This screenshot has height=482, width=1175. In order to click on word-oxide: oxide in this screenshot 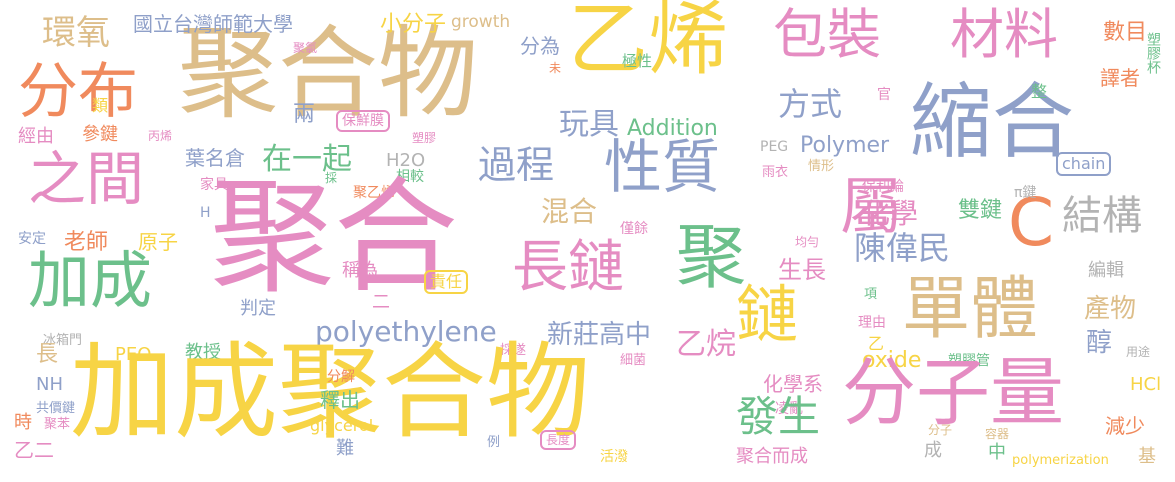, I will do `click(892, 360)`.